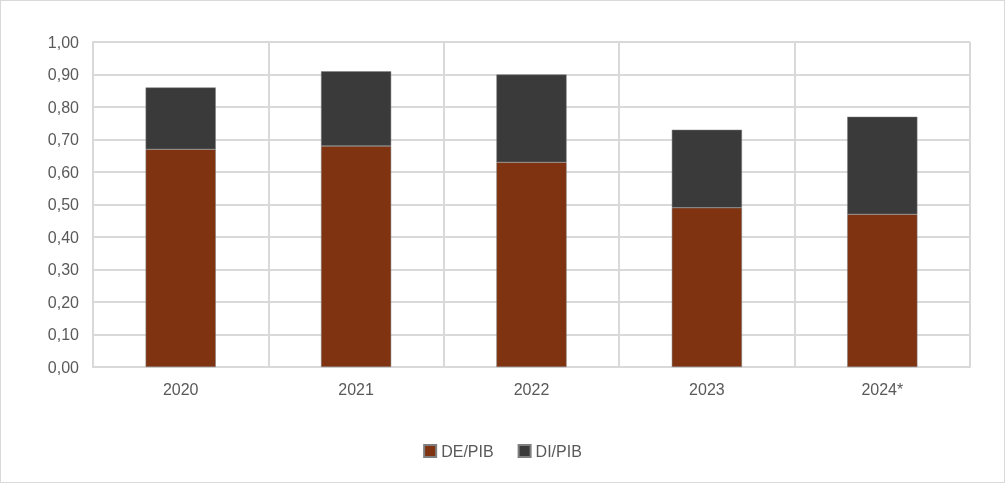  I want to click on y-tick-label: 0,90, so click(63, 74).